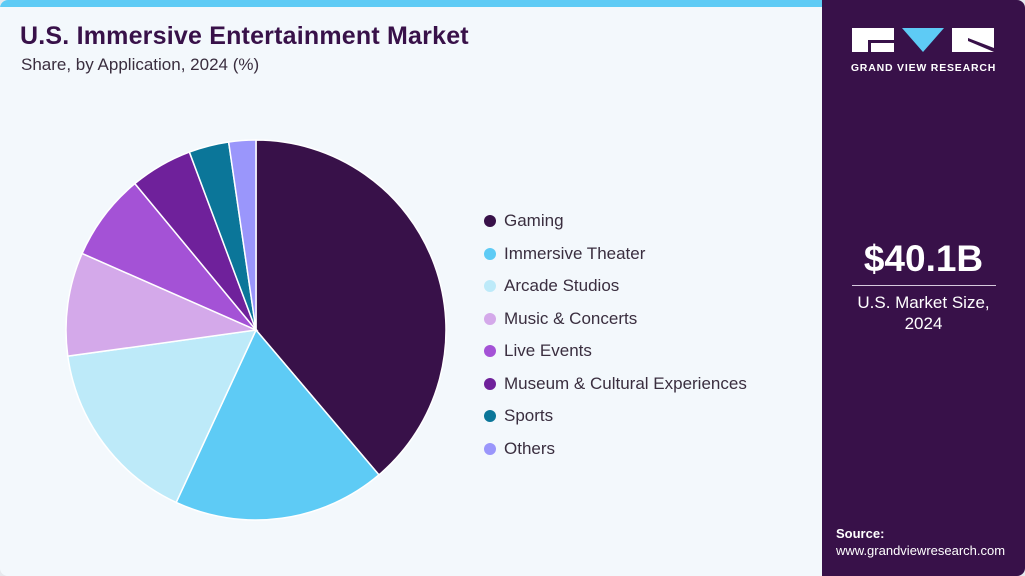 This screenshot has width=1025, height=576. I want to click on brand-name: GRAND VIEW RESEARCH, so click(923, 68).